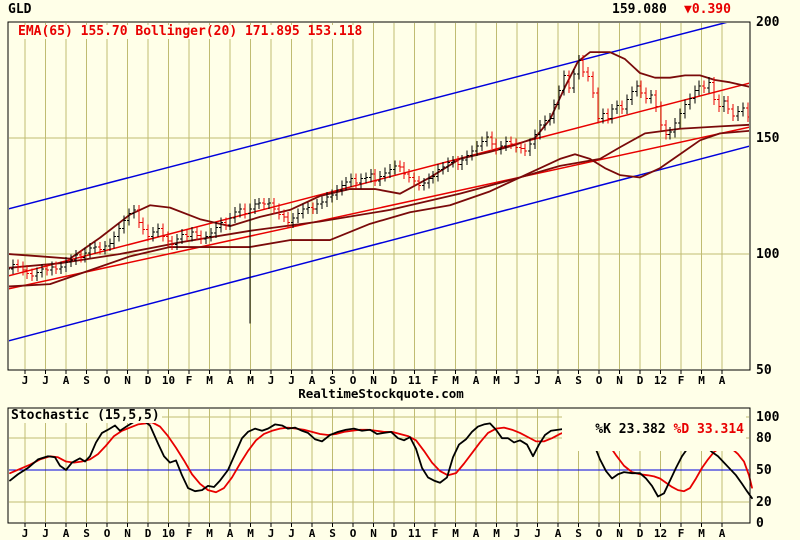 This screenshot has height=540, width=800. Describe the element at coordinates (768, 138) in the screenshot. I see `svg-text: 150` at that location.